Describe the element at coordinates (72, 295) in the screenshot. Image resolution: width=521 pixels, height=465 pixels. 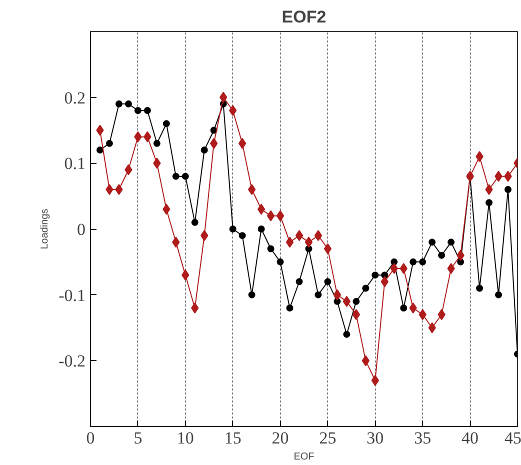
I see `y-tick-label: -0.1` at that location.